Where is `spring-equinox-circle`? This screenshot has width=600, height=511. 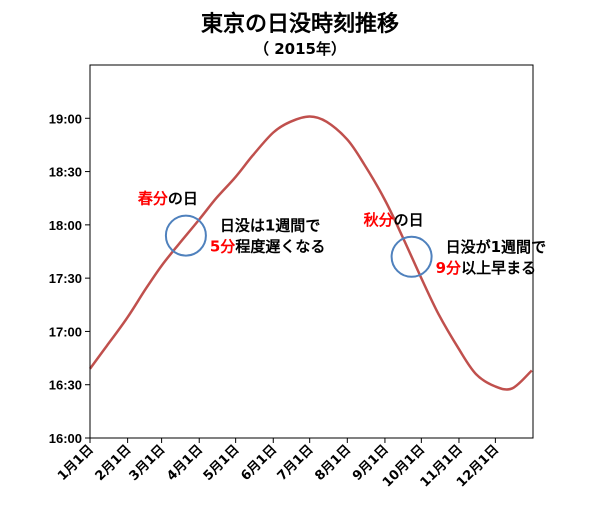
spring-equinox-circle is located at coordinates (185, 235).